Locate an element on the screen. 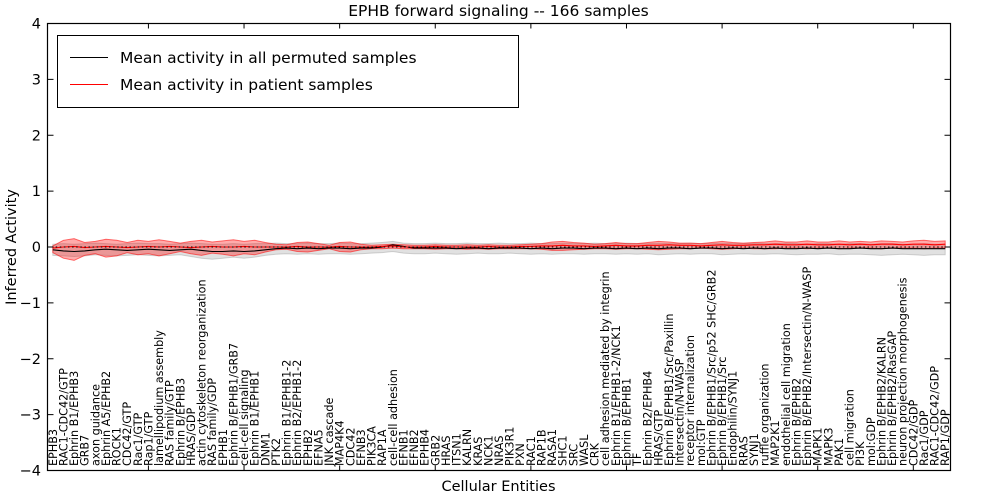 This screenshot has width=1000, height=500. x-tick-label: Ephrin B/EPHB1 is located at coordinates (626, 422).